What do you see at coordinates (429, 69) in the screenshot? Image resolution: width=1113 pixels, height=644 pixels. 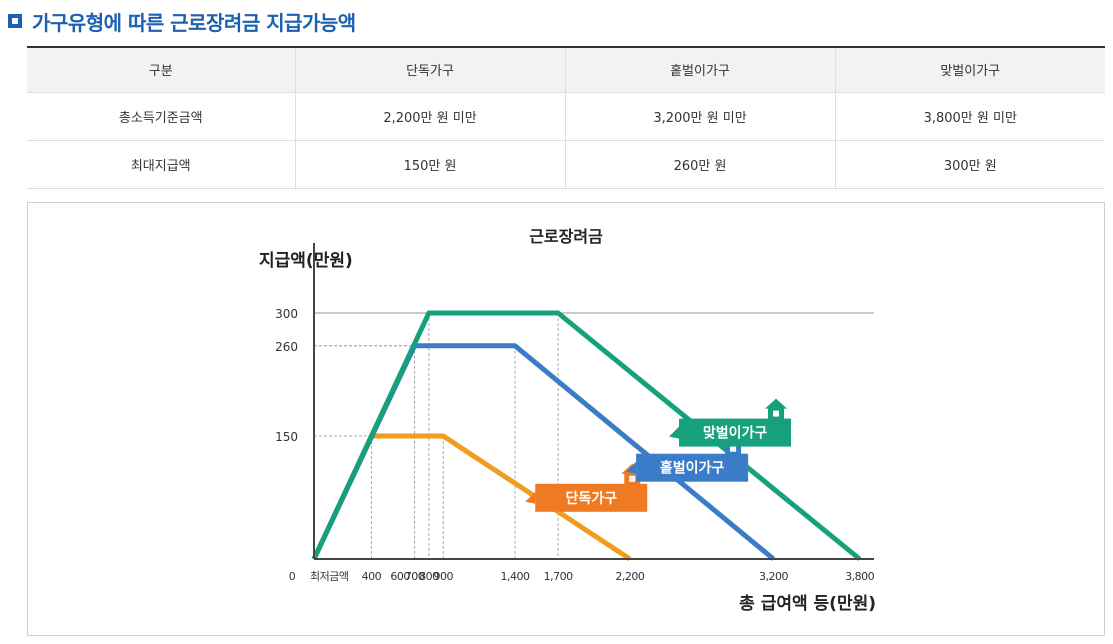 I see `column-header: 단독가구` at bounding box center [429, 69].